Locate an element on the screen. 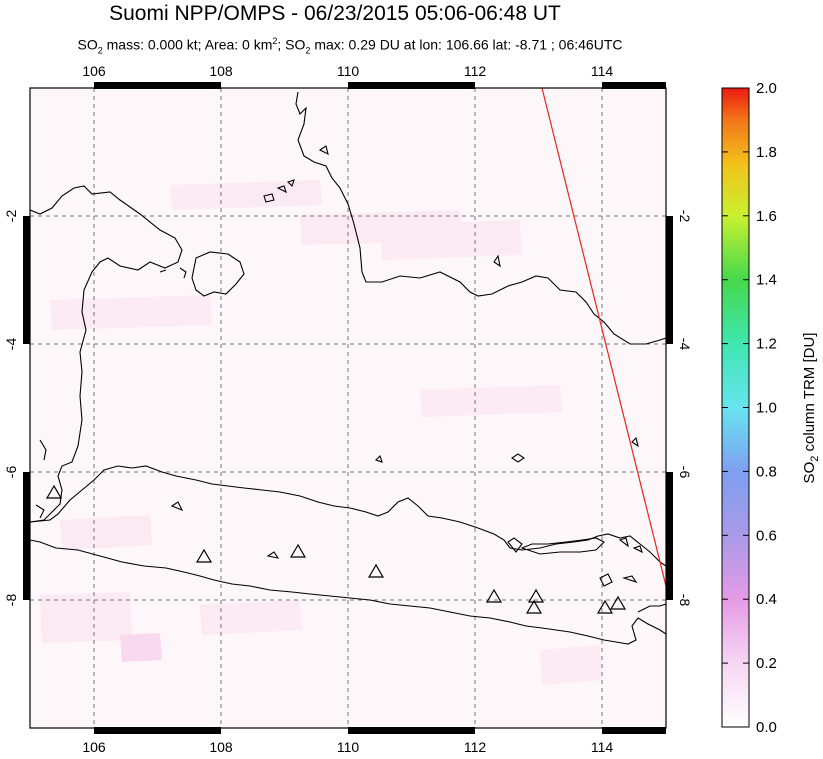 This screenshot has height=759, width=823. colorbar-tick-label: 0.0 is located at coordinates (766, 727).